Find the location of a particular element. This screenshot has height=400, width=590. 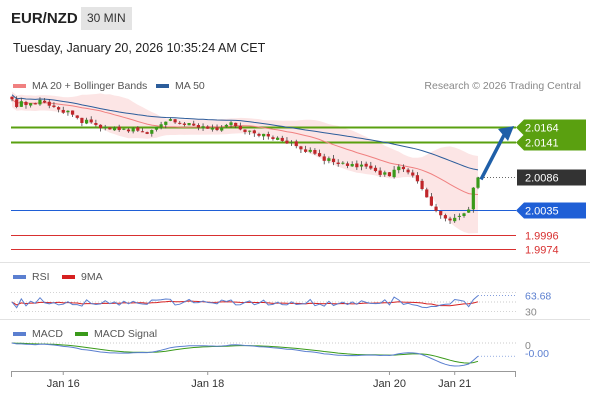

legend-swatch-macd-signal is located at coordinates (81, 334).